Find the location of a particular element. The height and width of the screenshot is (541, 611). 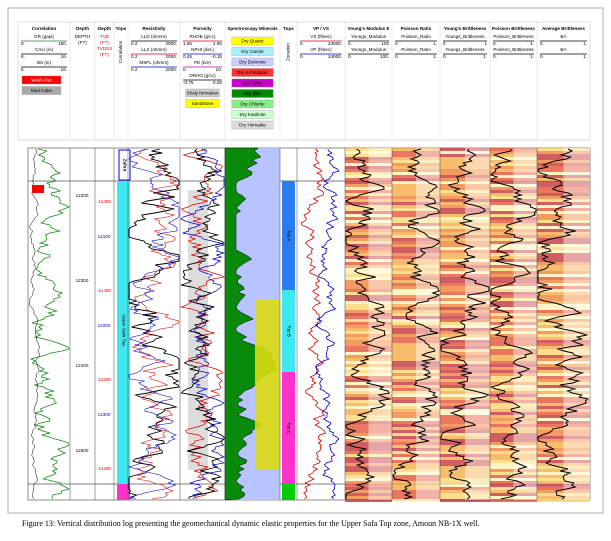

curve-min: 0. is located at coordinates (542, 56).